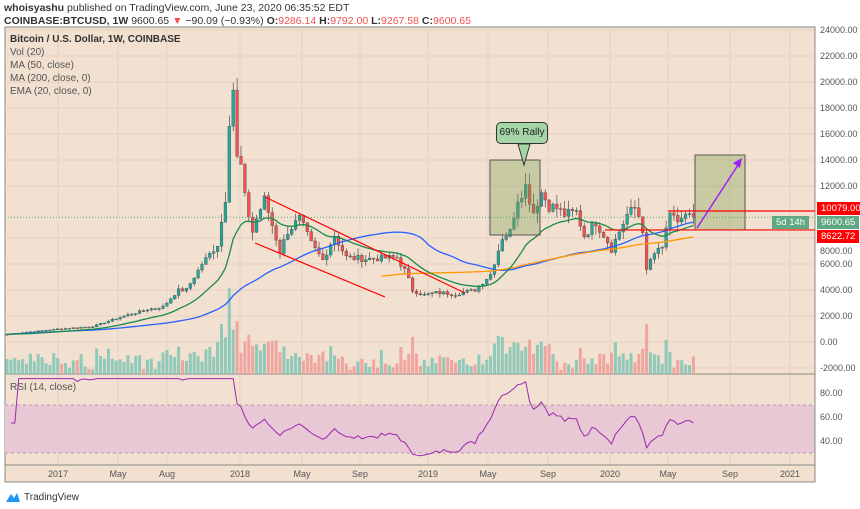 This screenshot has width=860, height=509. What do you see at coordinates (839, 186) in the screenshot?
I see `price-tick: 12000.00` at bounding box center [839, 186].